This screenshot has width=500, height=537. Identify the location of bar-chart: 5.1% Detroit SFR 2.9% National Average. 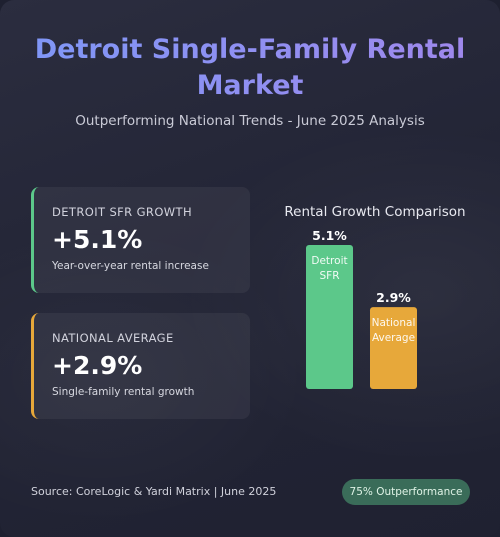
(365, 305).